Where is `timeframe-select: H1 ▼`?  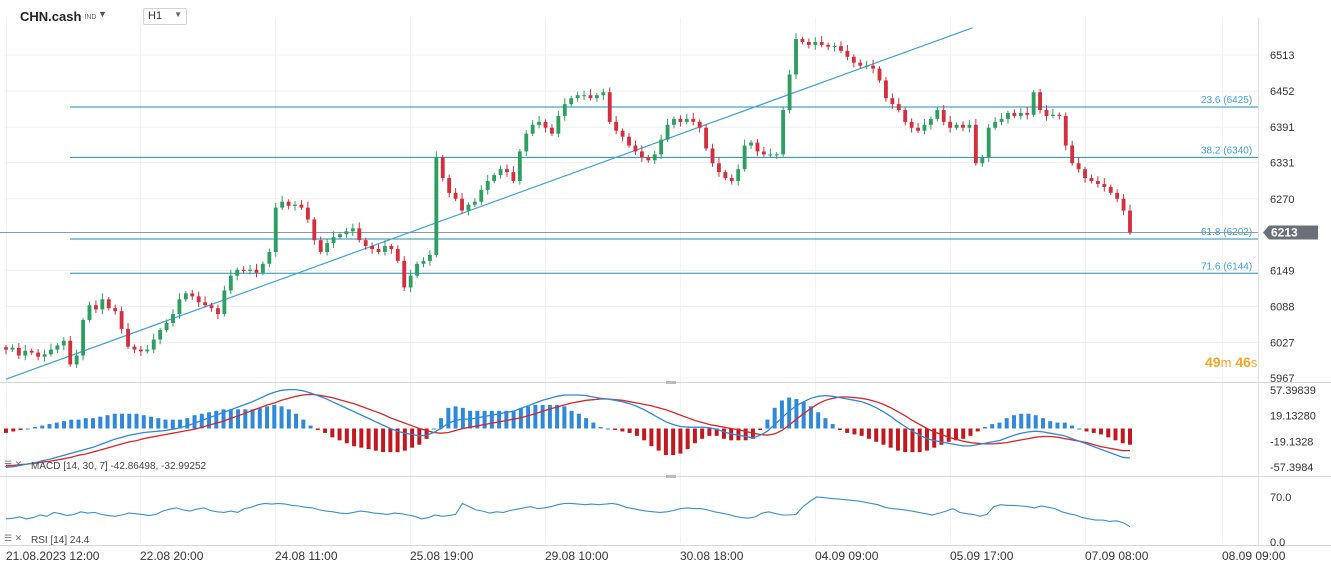 timeframe-select: H1 ▼ is located at coordinates (165, 16).